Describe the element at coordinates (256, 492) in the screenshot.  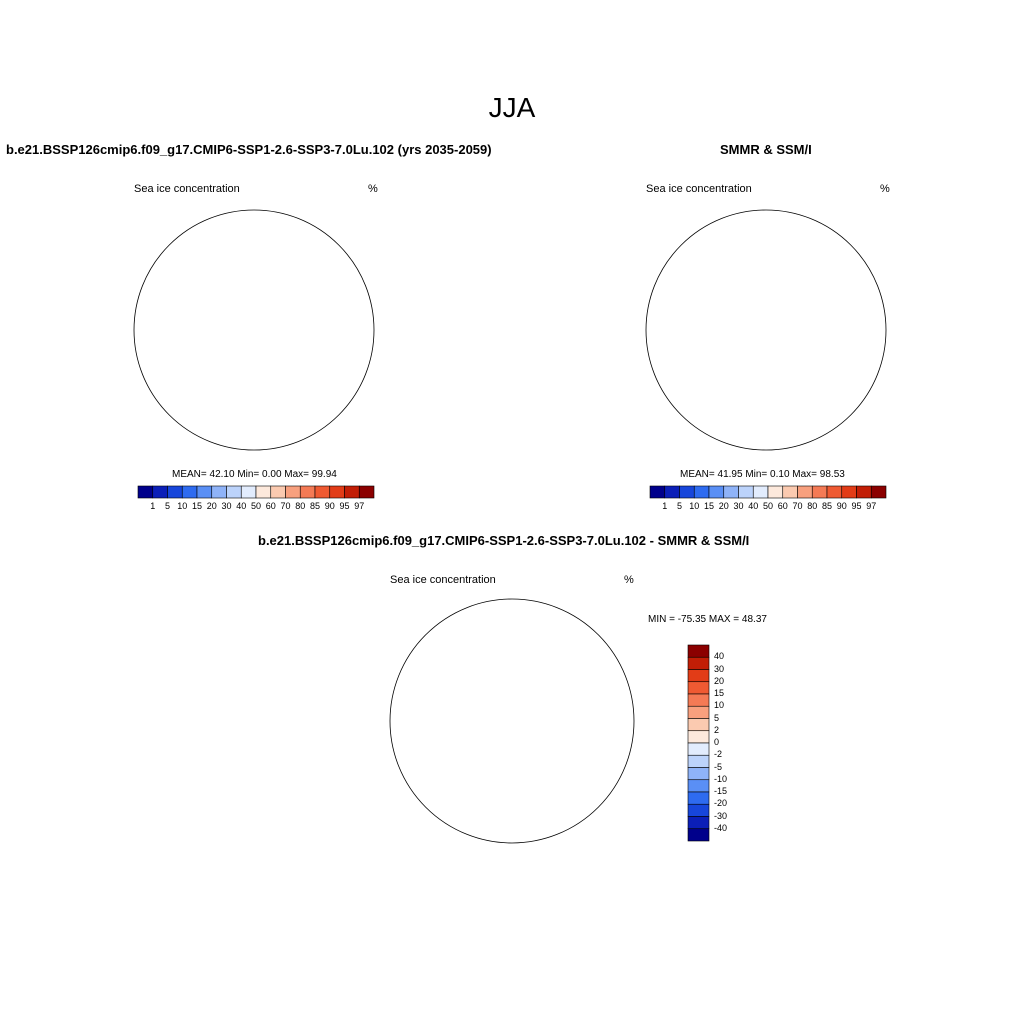
I see `model-colorbar-boxes` at that location.